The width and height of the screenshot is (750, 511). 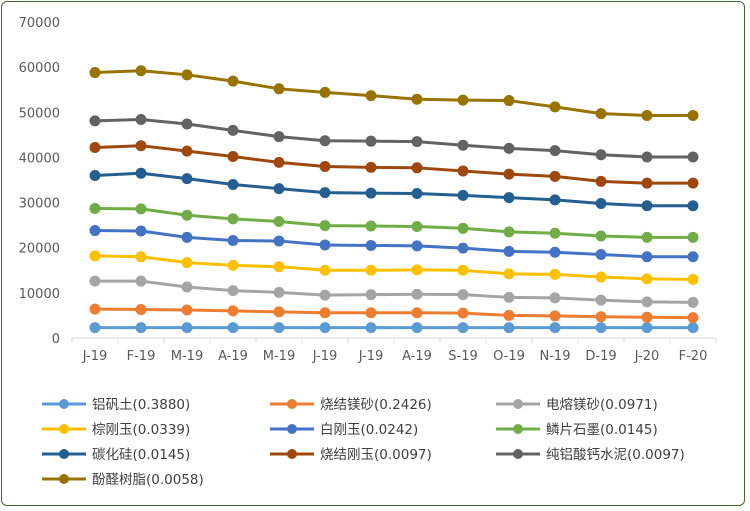 What do you see at coordinates (141, 356) in the screenshot?
I see `x-tick-label: F-19` at bounding box center [141, 356].